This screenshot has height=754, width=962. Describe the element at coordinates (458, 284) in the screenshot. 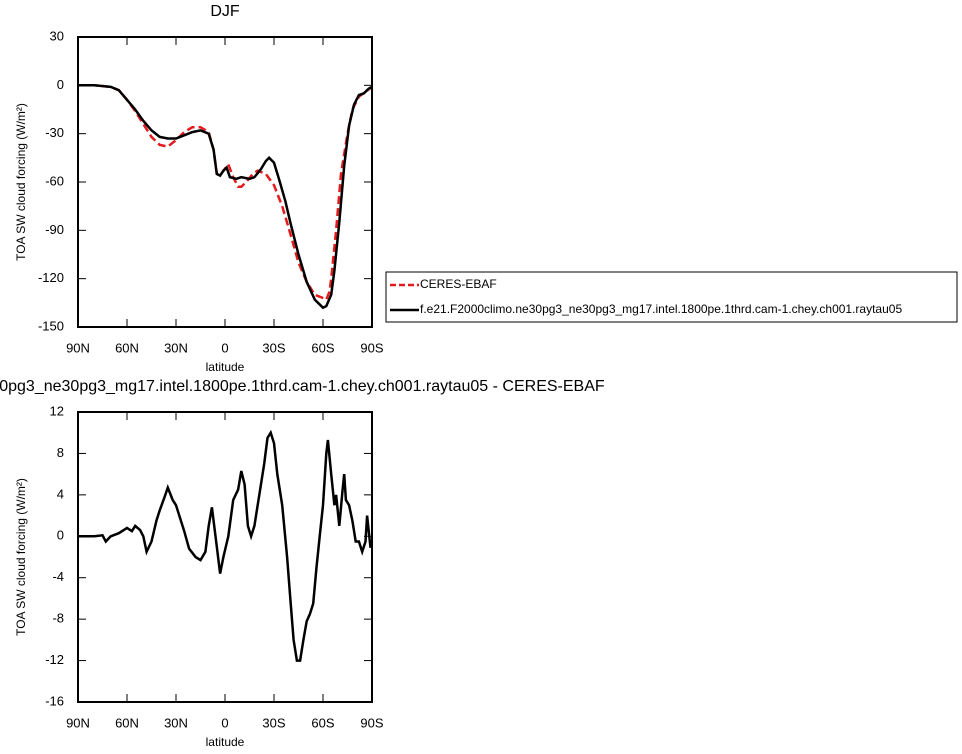

I see `legend-label: CERES-EBAF` at that location.